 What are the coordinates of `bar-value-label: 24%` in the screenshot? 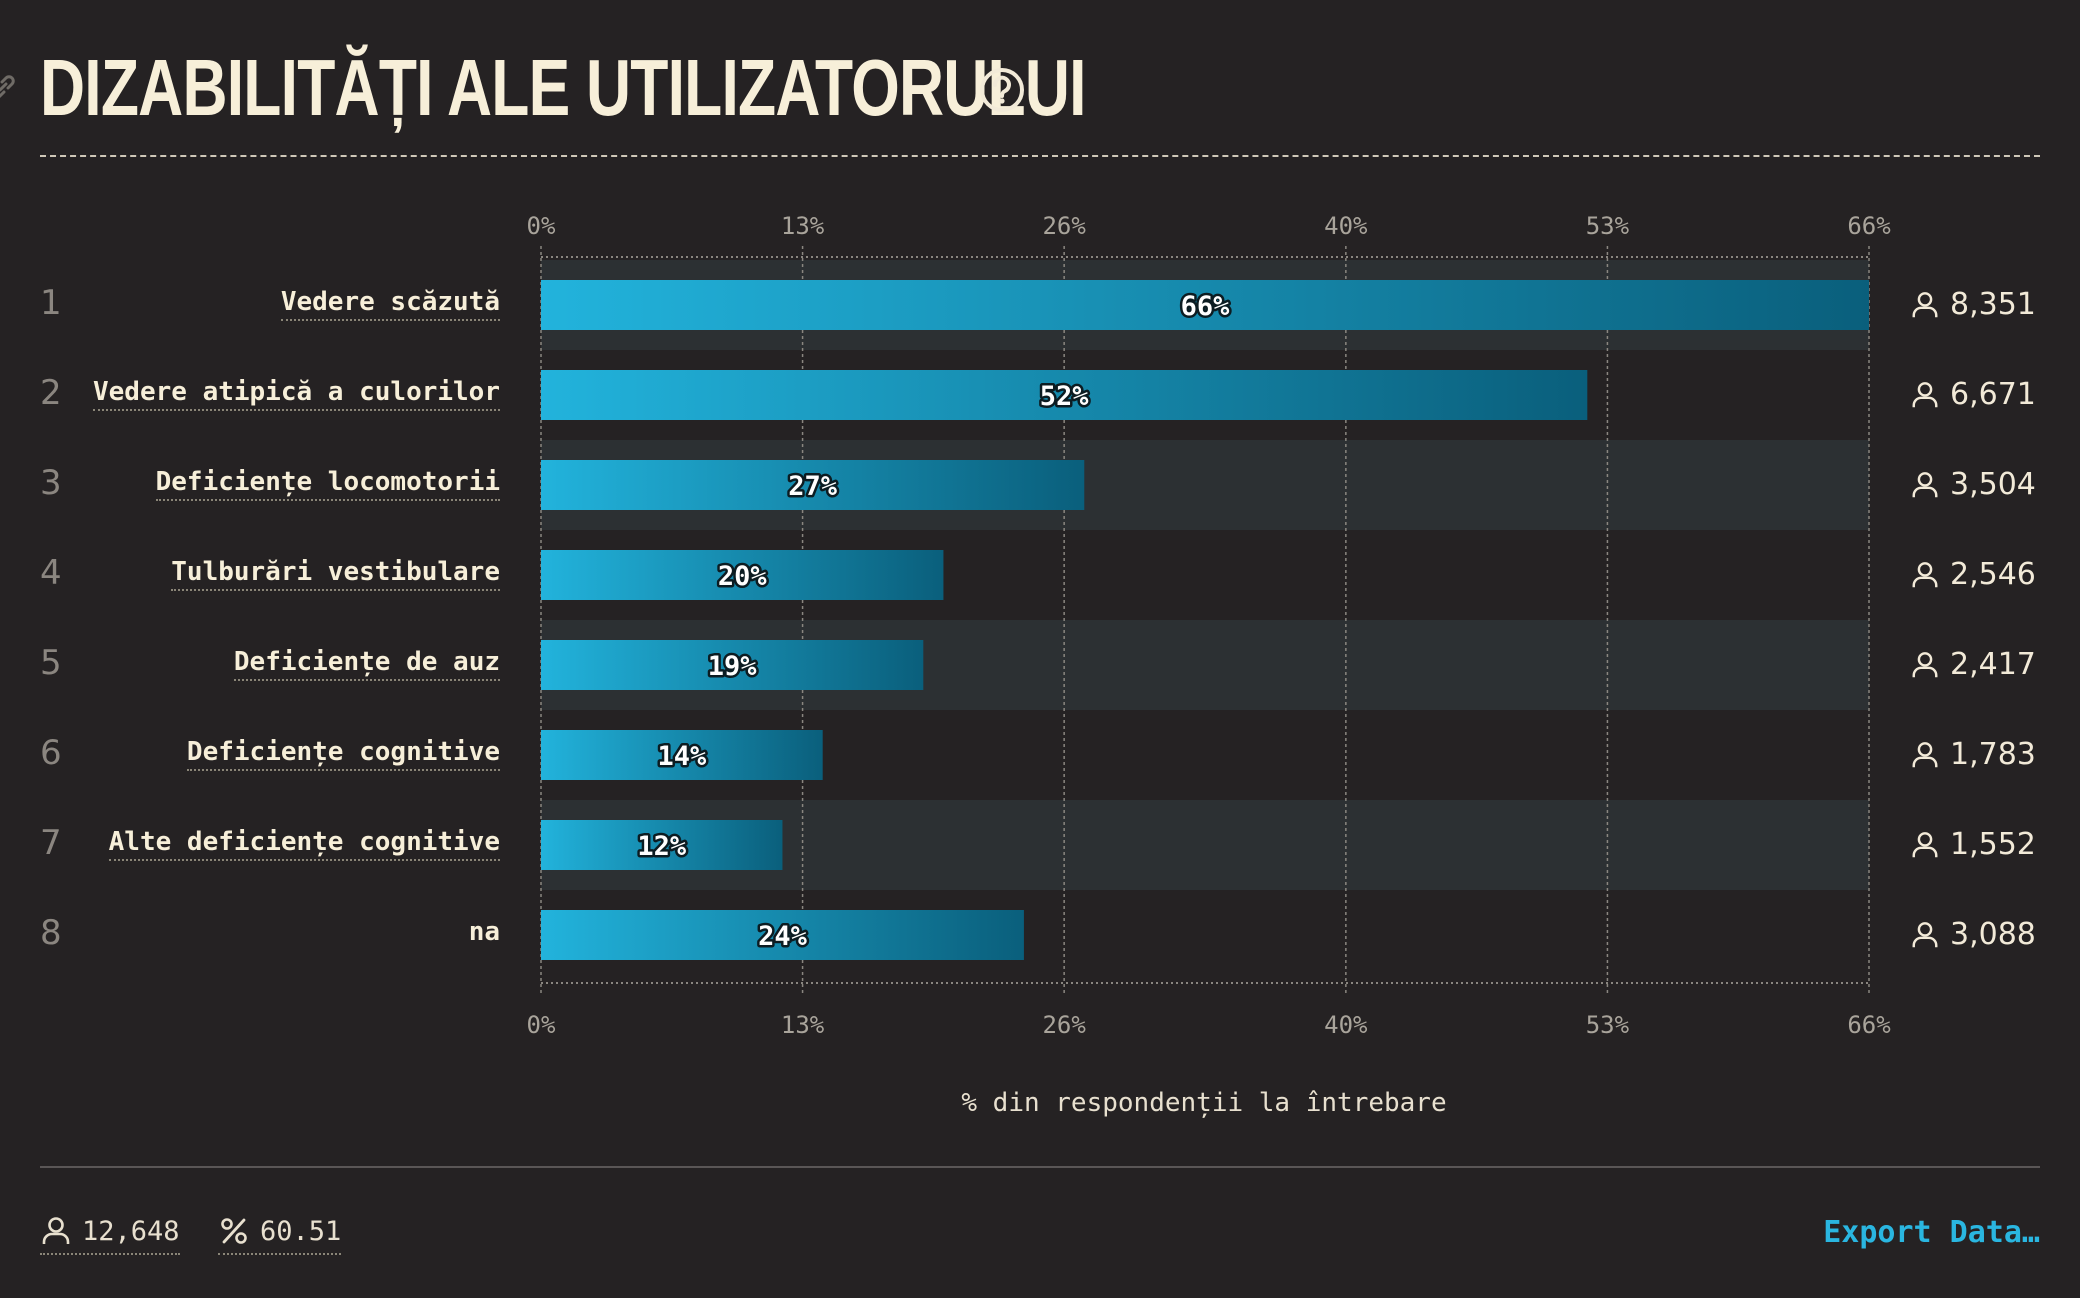 It's located at (783, 936).